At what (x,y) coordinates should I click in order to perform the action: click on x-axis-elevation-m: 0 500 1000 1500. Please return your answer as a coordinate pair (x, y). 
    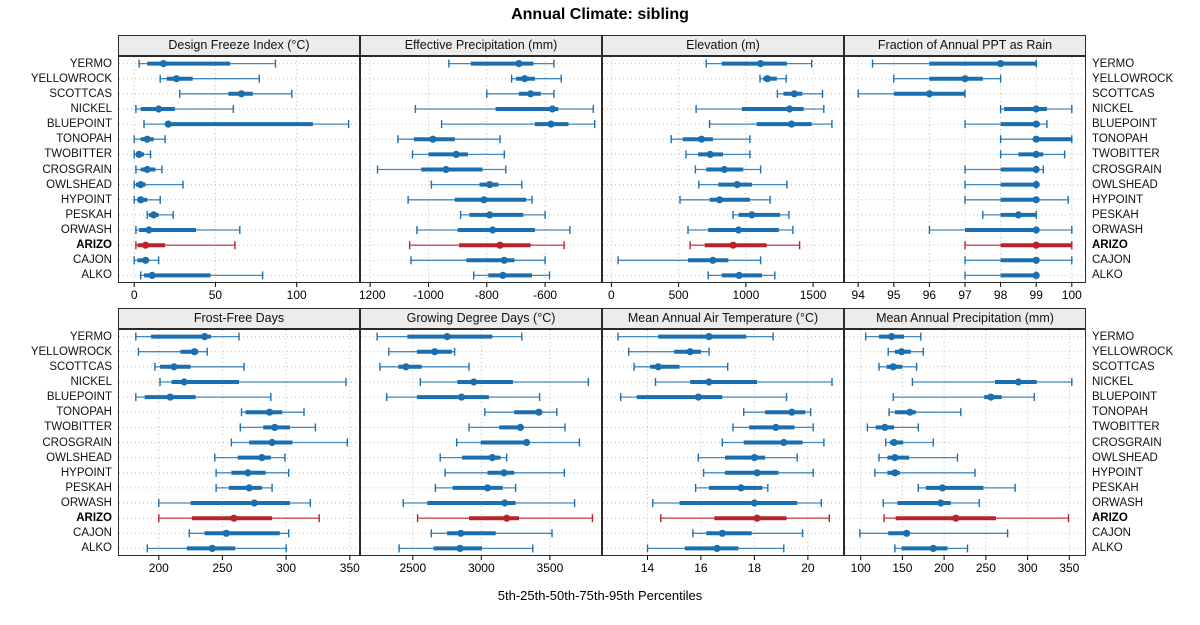
    Looking at the image, I should click on (717, 292).